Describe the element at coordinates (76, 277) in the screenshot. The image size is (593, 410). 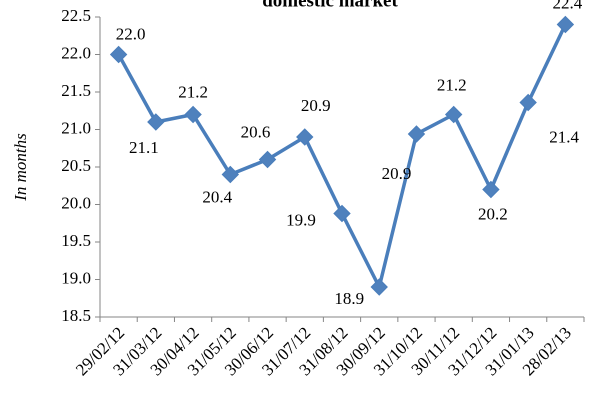
I see `y-tick-label: 19.0` at that location.